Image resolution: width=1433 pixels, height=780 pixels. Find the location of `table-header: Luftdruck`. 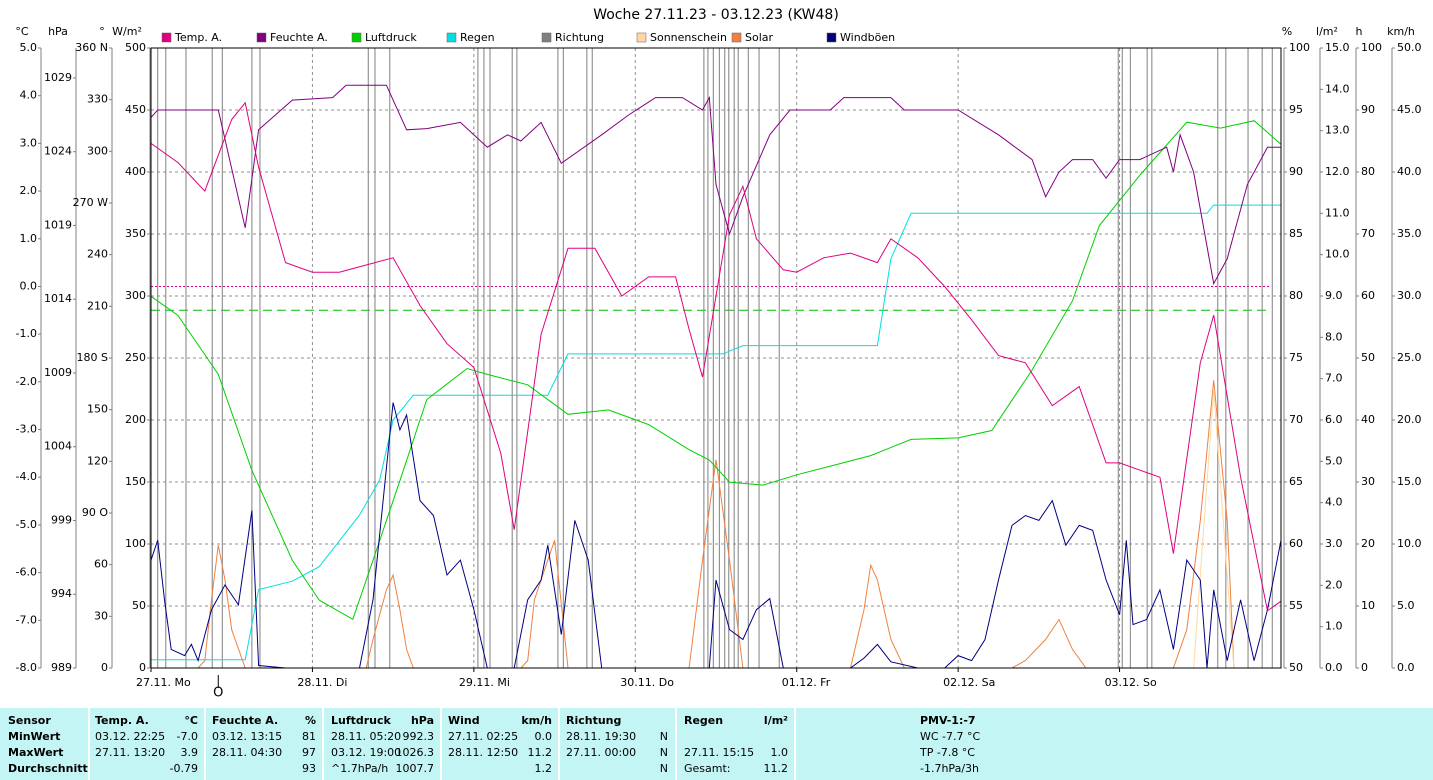

table-header: Luftdruck is located at coordinates (361, 720).